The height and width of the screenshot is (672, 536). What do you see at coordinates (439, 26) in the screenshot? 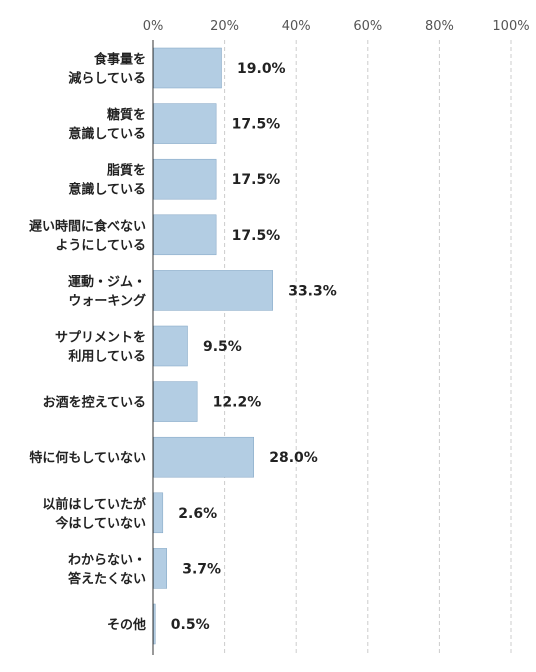
I see `x-tick-label: 80%` at bounding box center [439, 26].